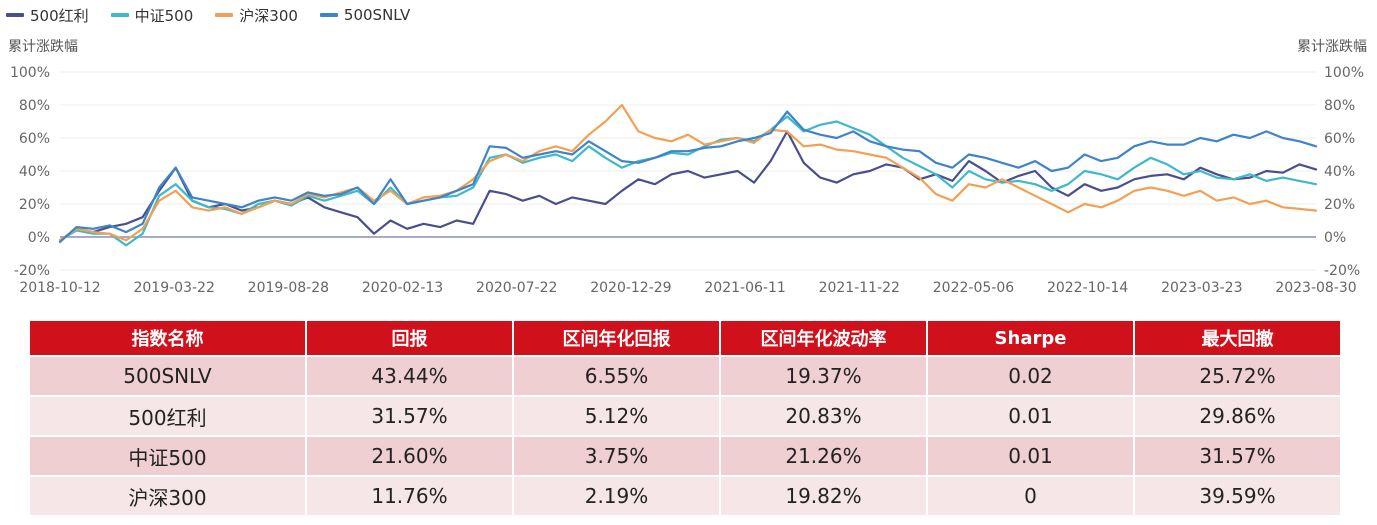 Image resolution: width=1377 pixels, height=525 pixels. What do you see at coordinates (409, 338) in the screenshot?
I see `col-header-return: 回报` at bounding box center [409, 338].